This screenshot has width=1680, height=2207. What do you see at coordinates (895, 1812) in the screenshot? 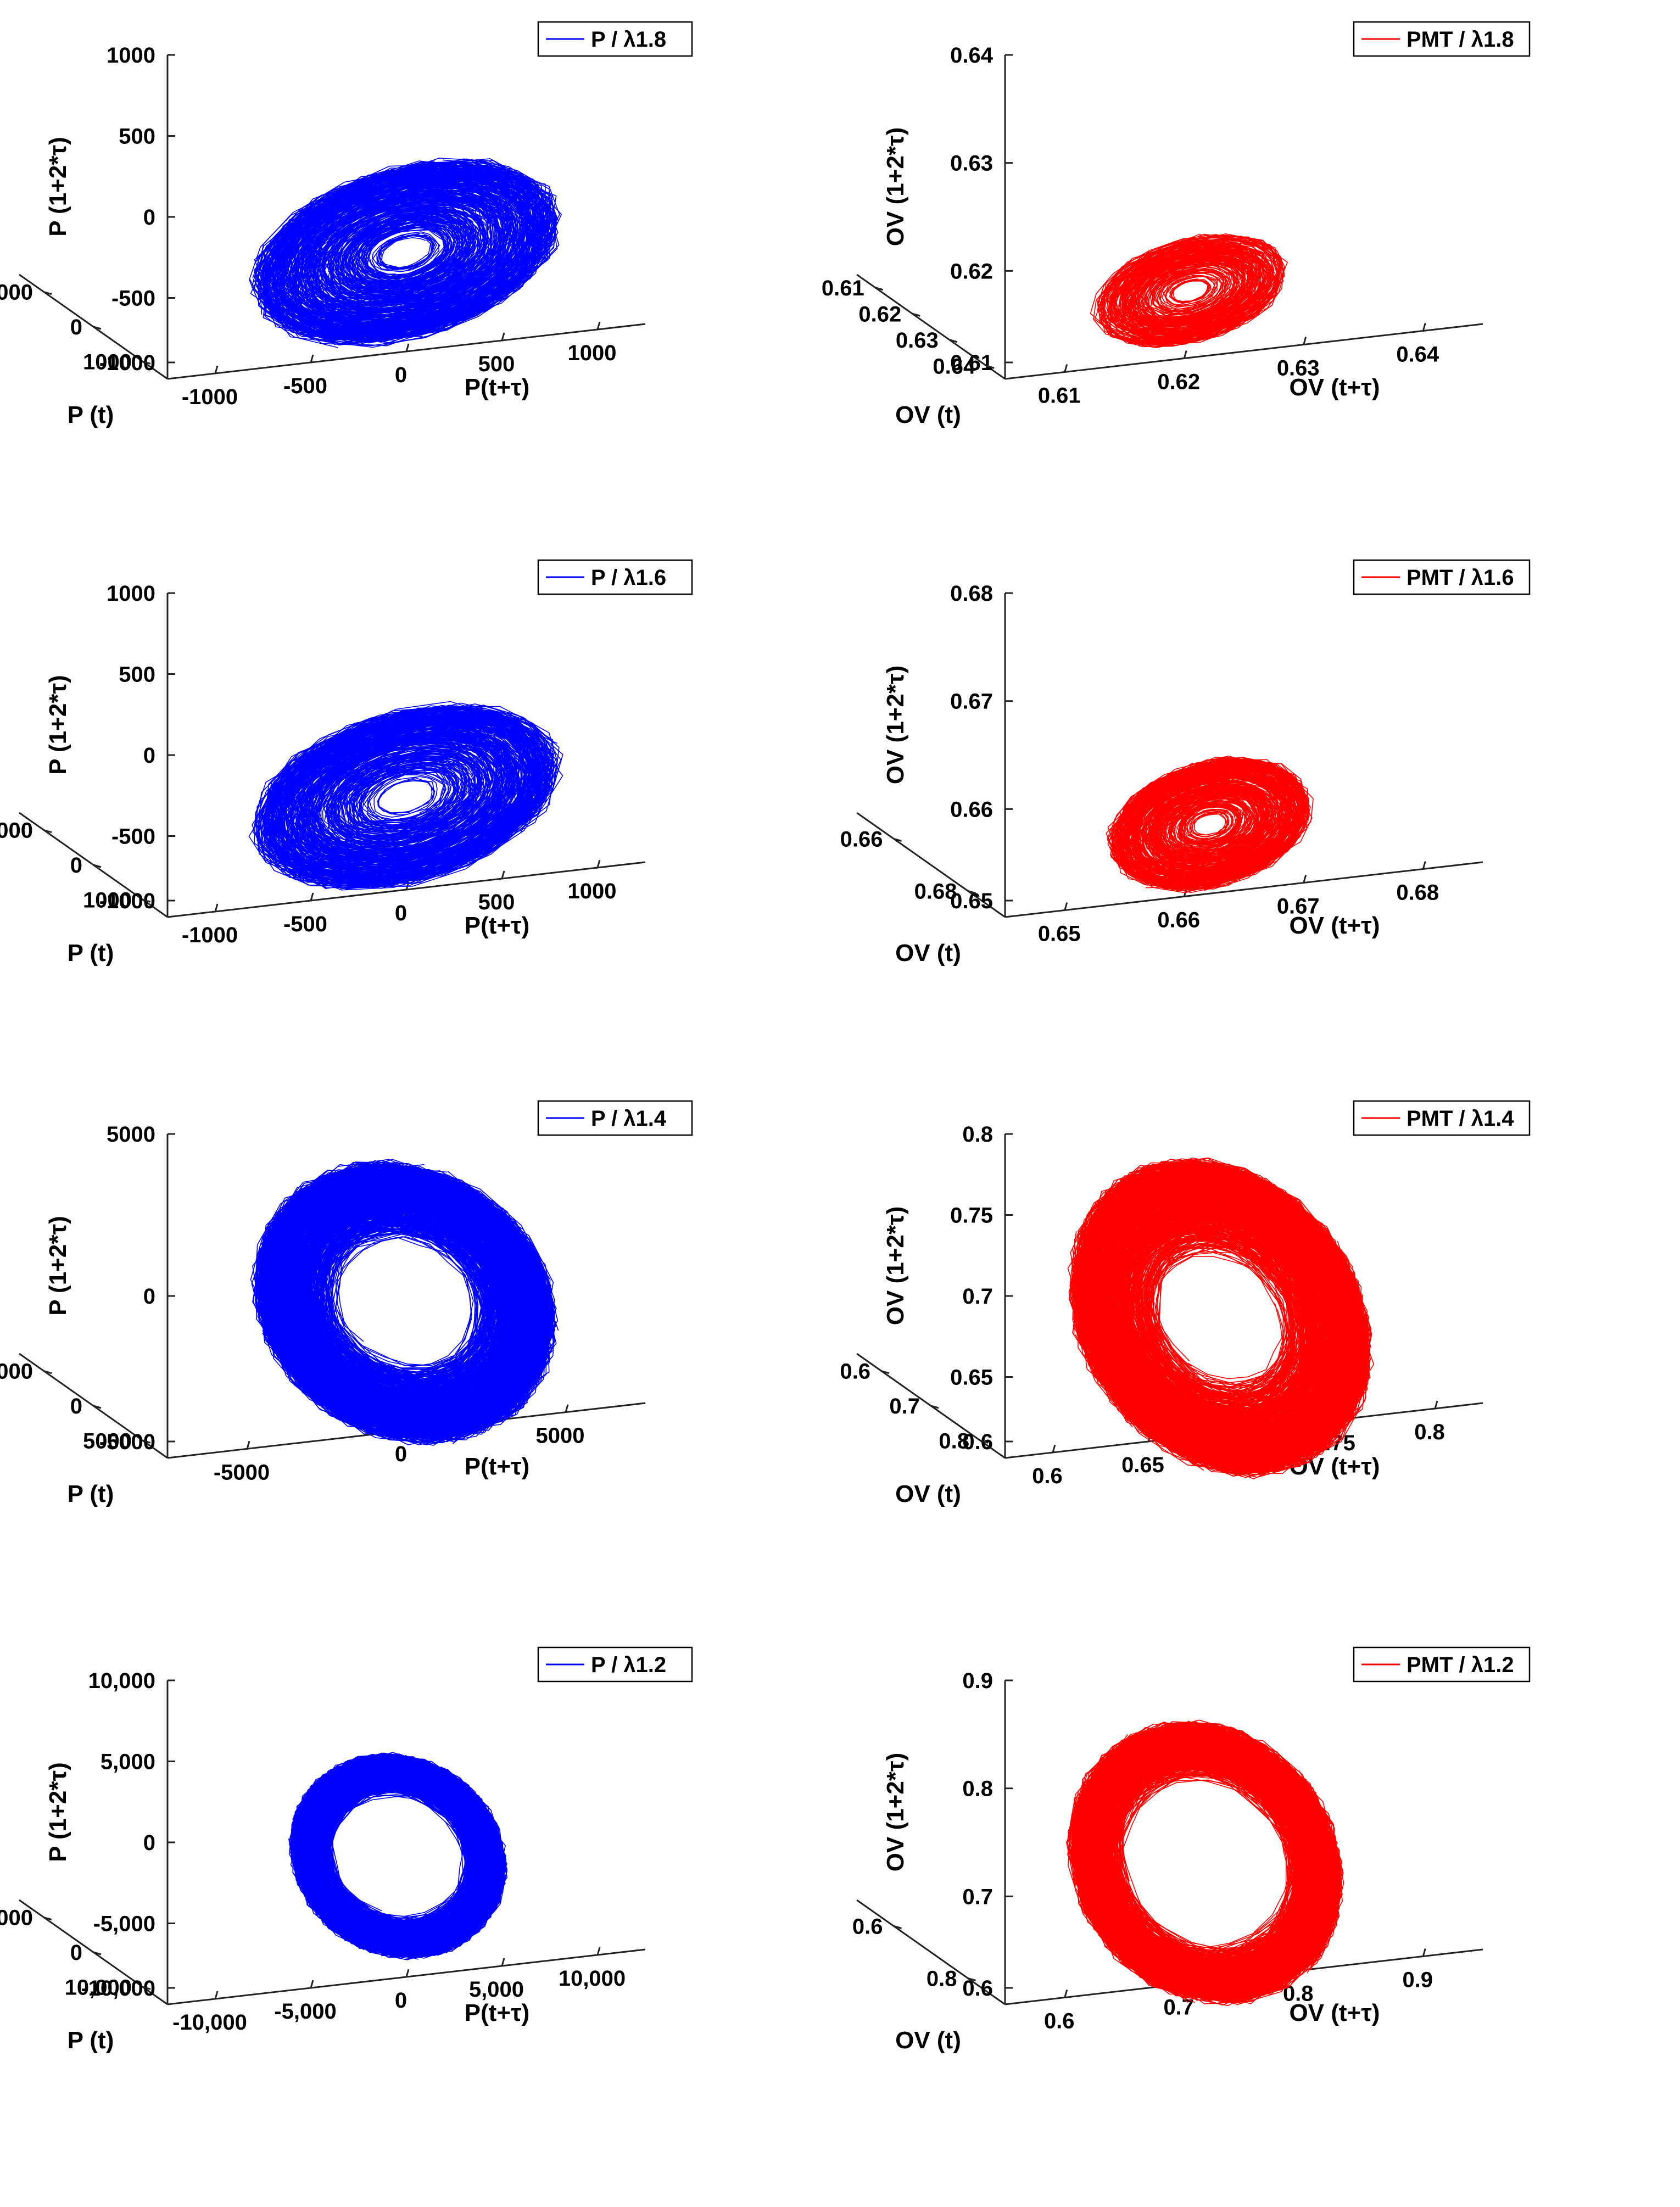
I see `z-axis-label: OV (1+2*τ)` at bounding box center [895, 1812].